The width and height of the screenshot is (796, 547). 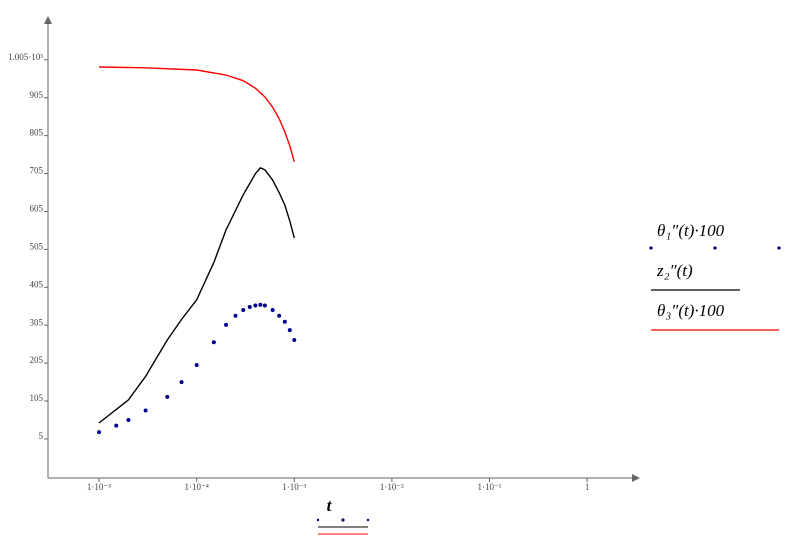 I want to click on y-tick-label: 305, so click(x=37, y=322).